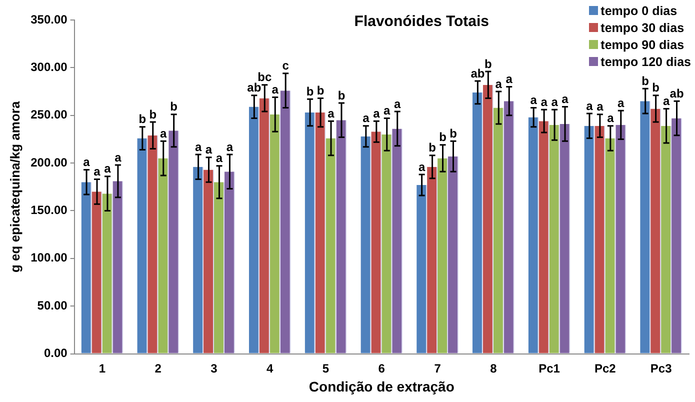 The width and height of the screenshot is (695, 402). What do you see at coordinates (661, 368) in the screenshot?
I see `x-tick-label: Pc3` at bounding box center [661, 368].